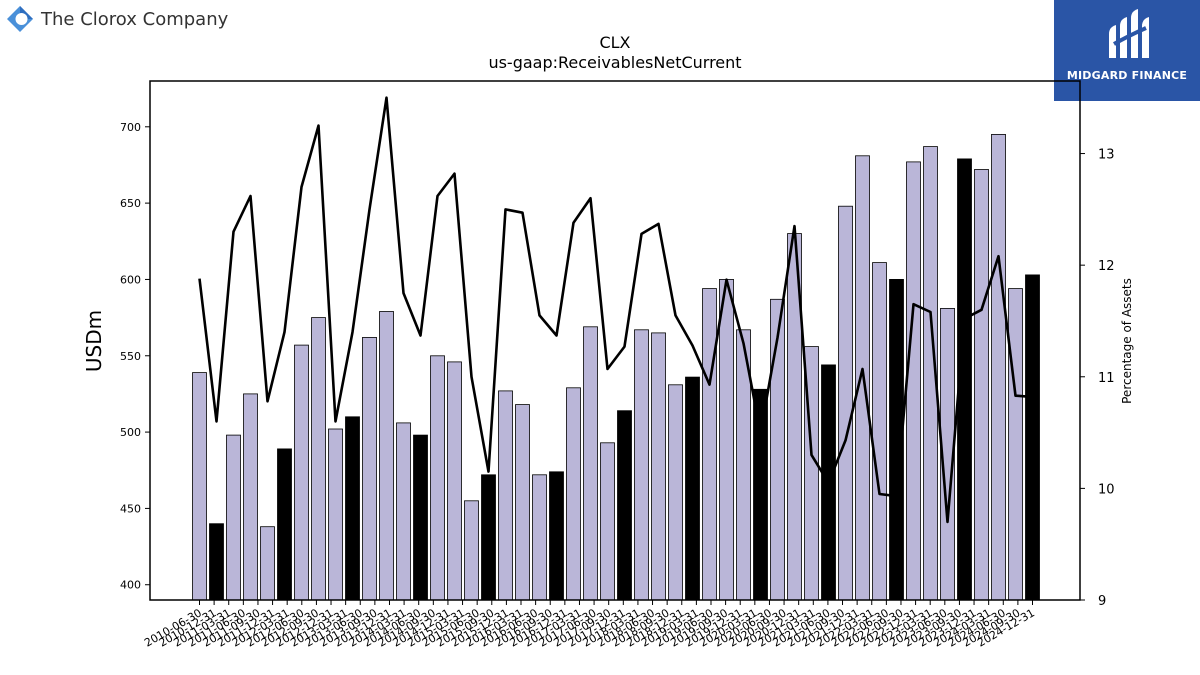 This screenshot has height=675, width=1200. I want to click on brand-logo-box: MIDGARD FINANCE, so click(1127, 50).